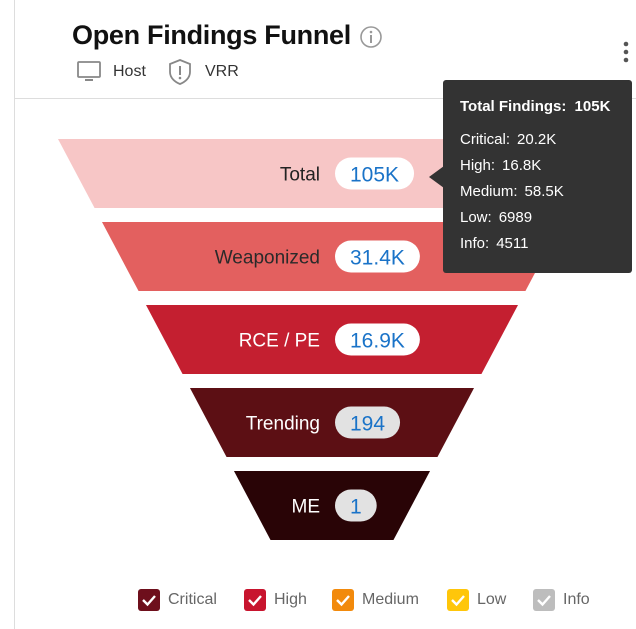 Image resolution: width=636 pixels, height=629 pixels. What do you see at coordinates (485, 139) in the screenshot?
I see `tooltip-row-label: Critical:` at bounding box center [485, 139].